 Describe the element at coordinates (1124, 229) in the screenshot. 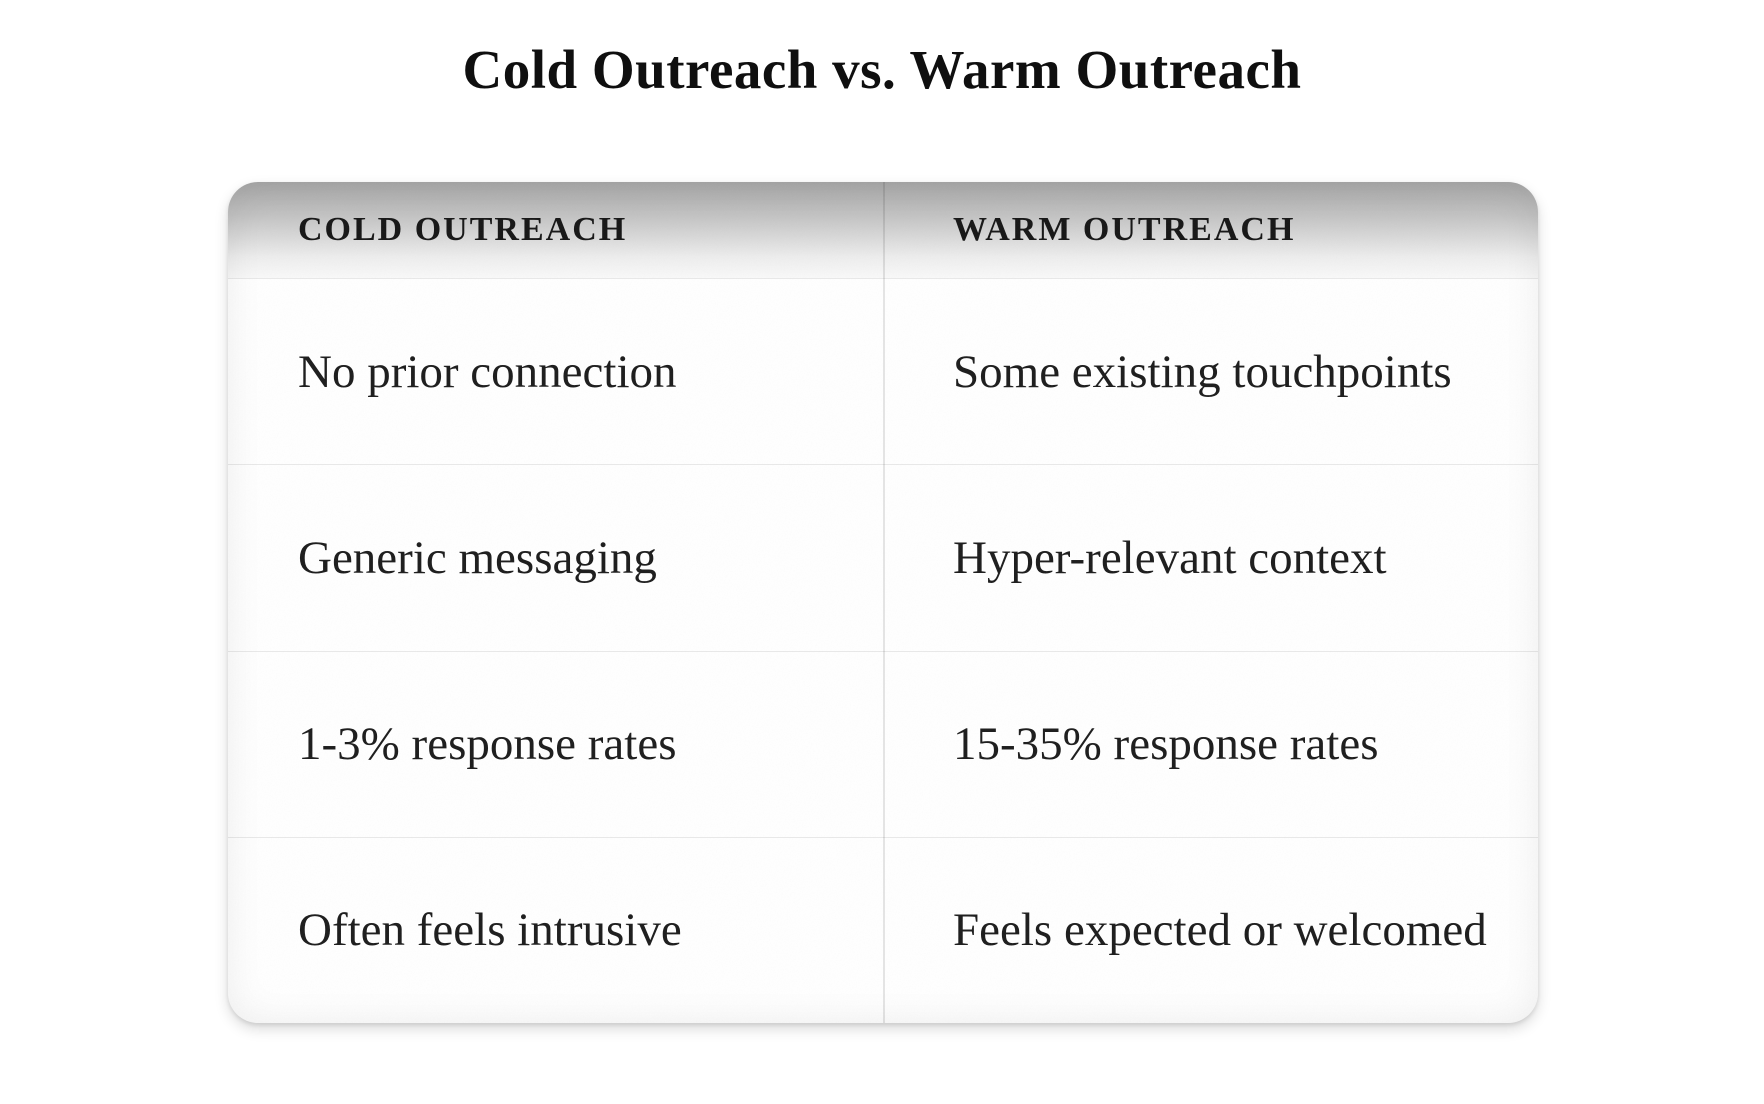

I see `column-header-warm-outreach: WARM OUTREACH` at that location.